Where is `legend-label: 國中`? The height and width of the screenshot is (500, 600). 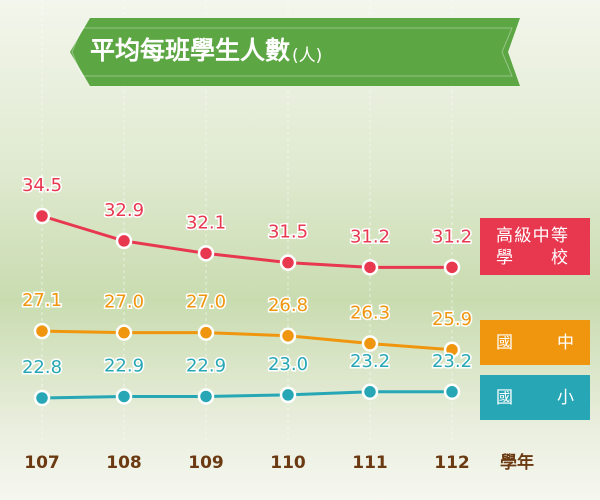
legend-label: 國中 is located at coordinates (535, 342).